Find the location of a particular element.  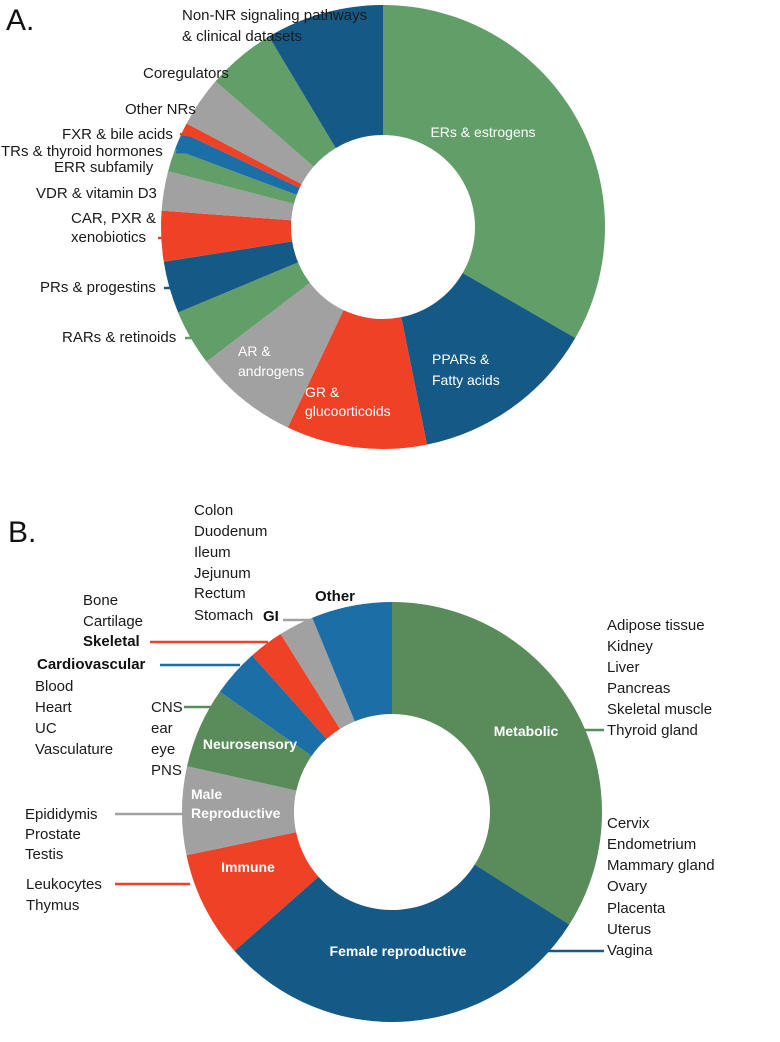

label-err: ERR subfamily is located at coordinates (104, 167).